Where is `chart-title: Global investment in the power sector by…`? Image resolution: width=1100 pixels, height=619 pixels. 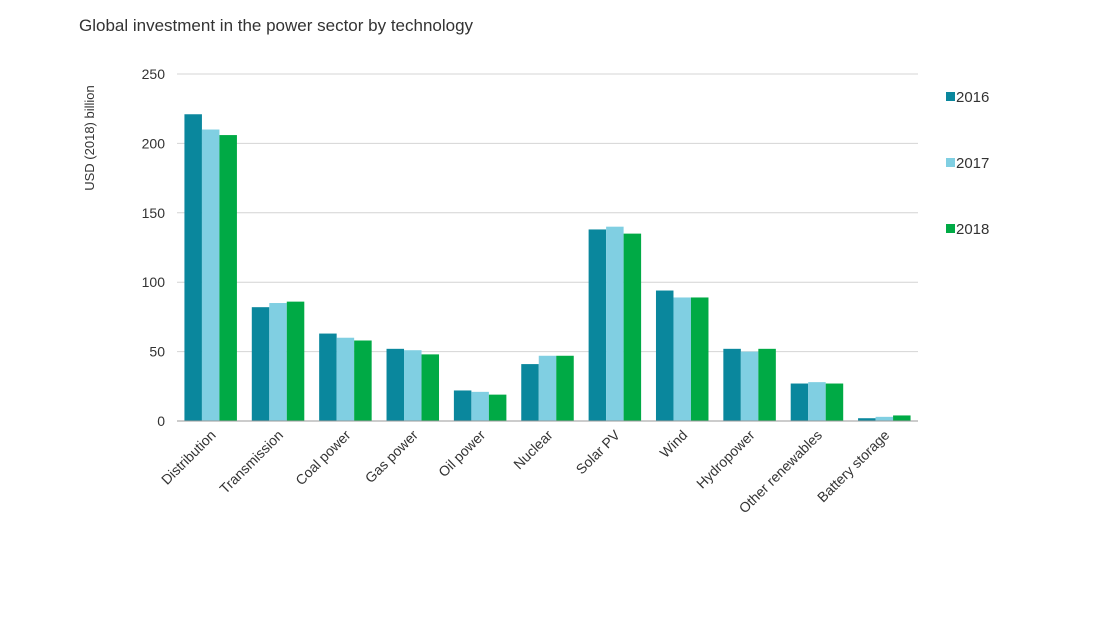 chart-title: Global investment in the power sector by… is located at coordinates (276, 25).